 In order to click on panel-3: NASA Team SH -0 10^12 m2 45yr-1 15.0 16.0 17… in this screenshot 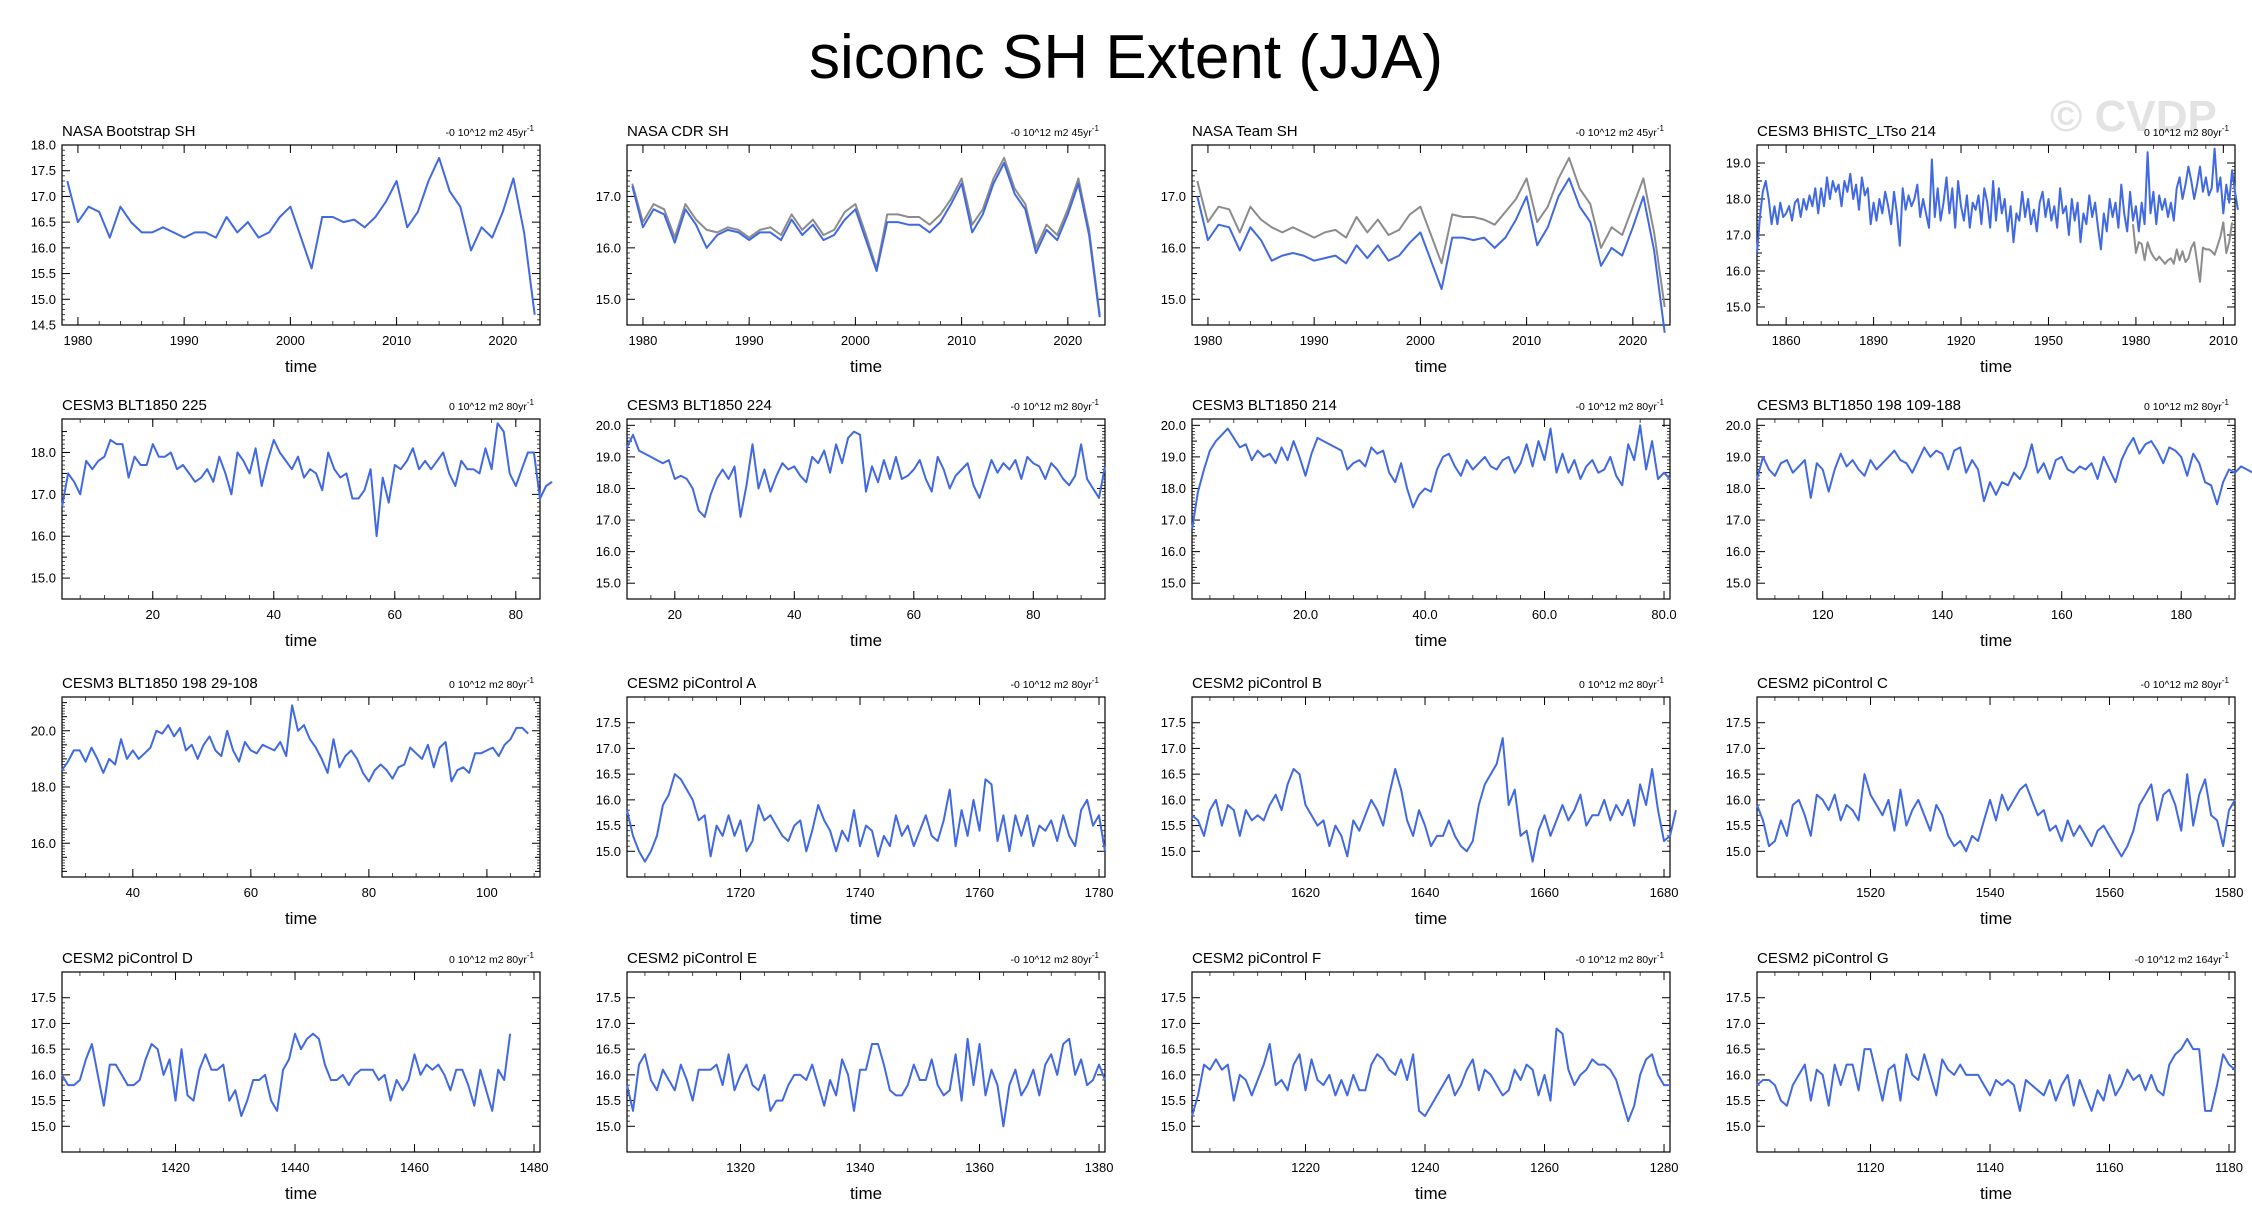, I will do `click(1416, 249)`.